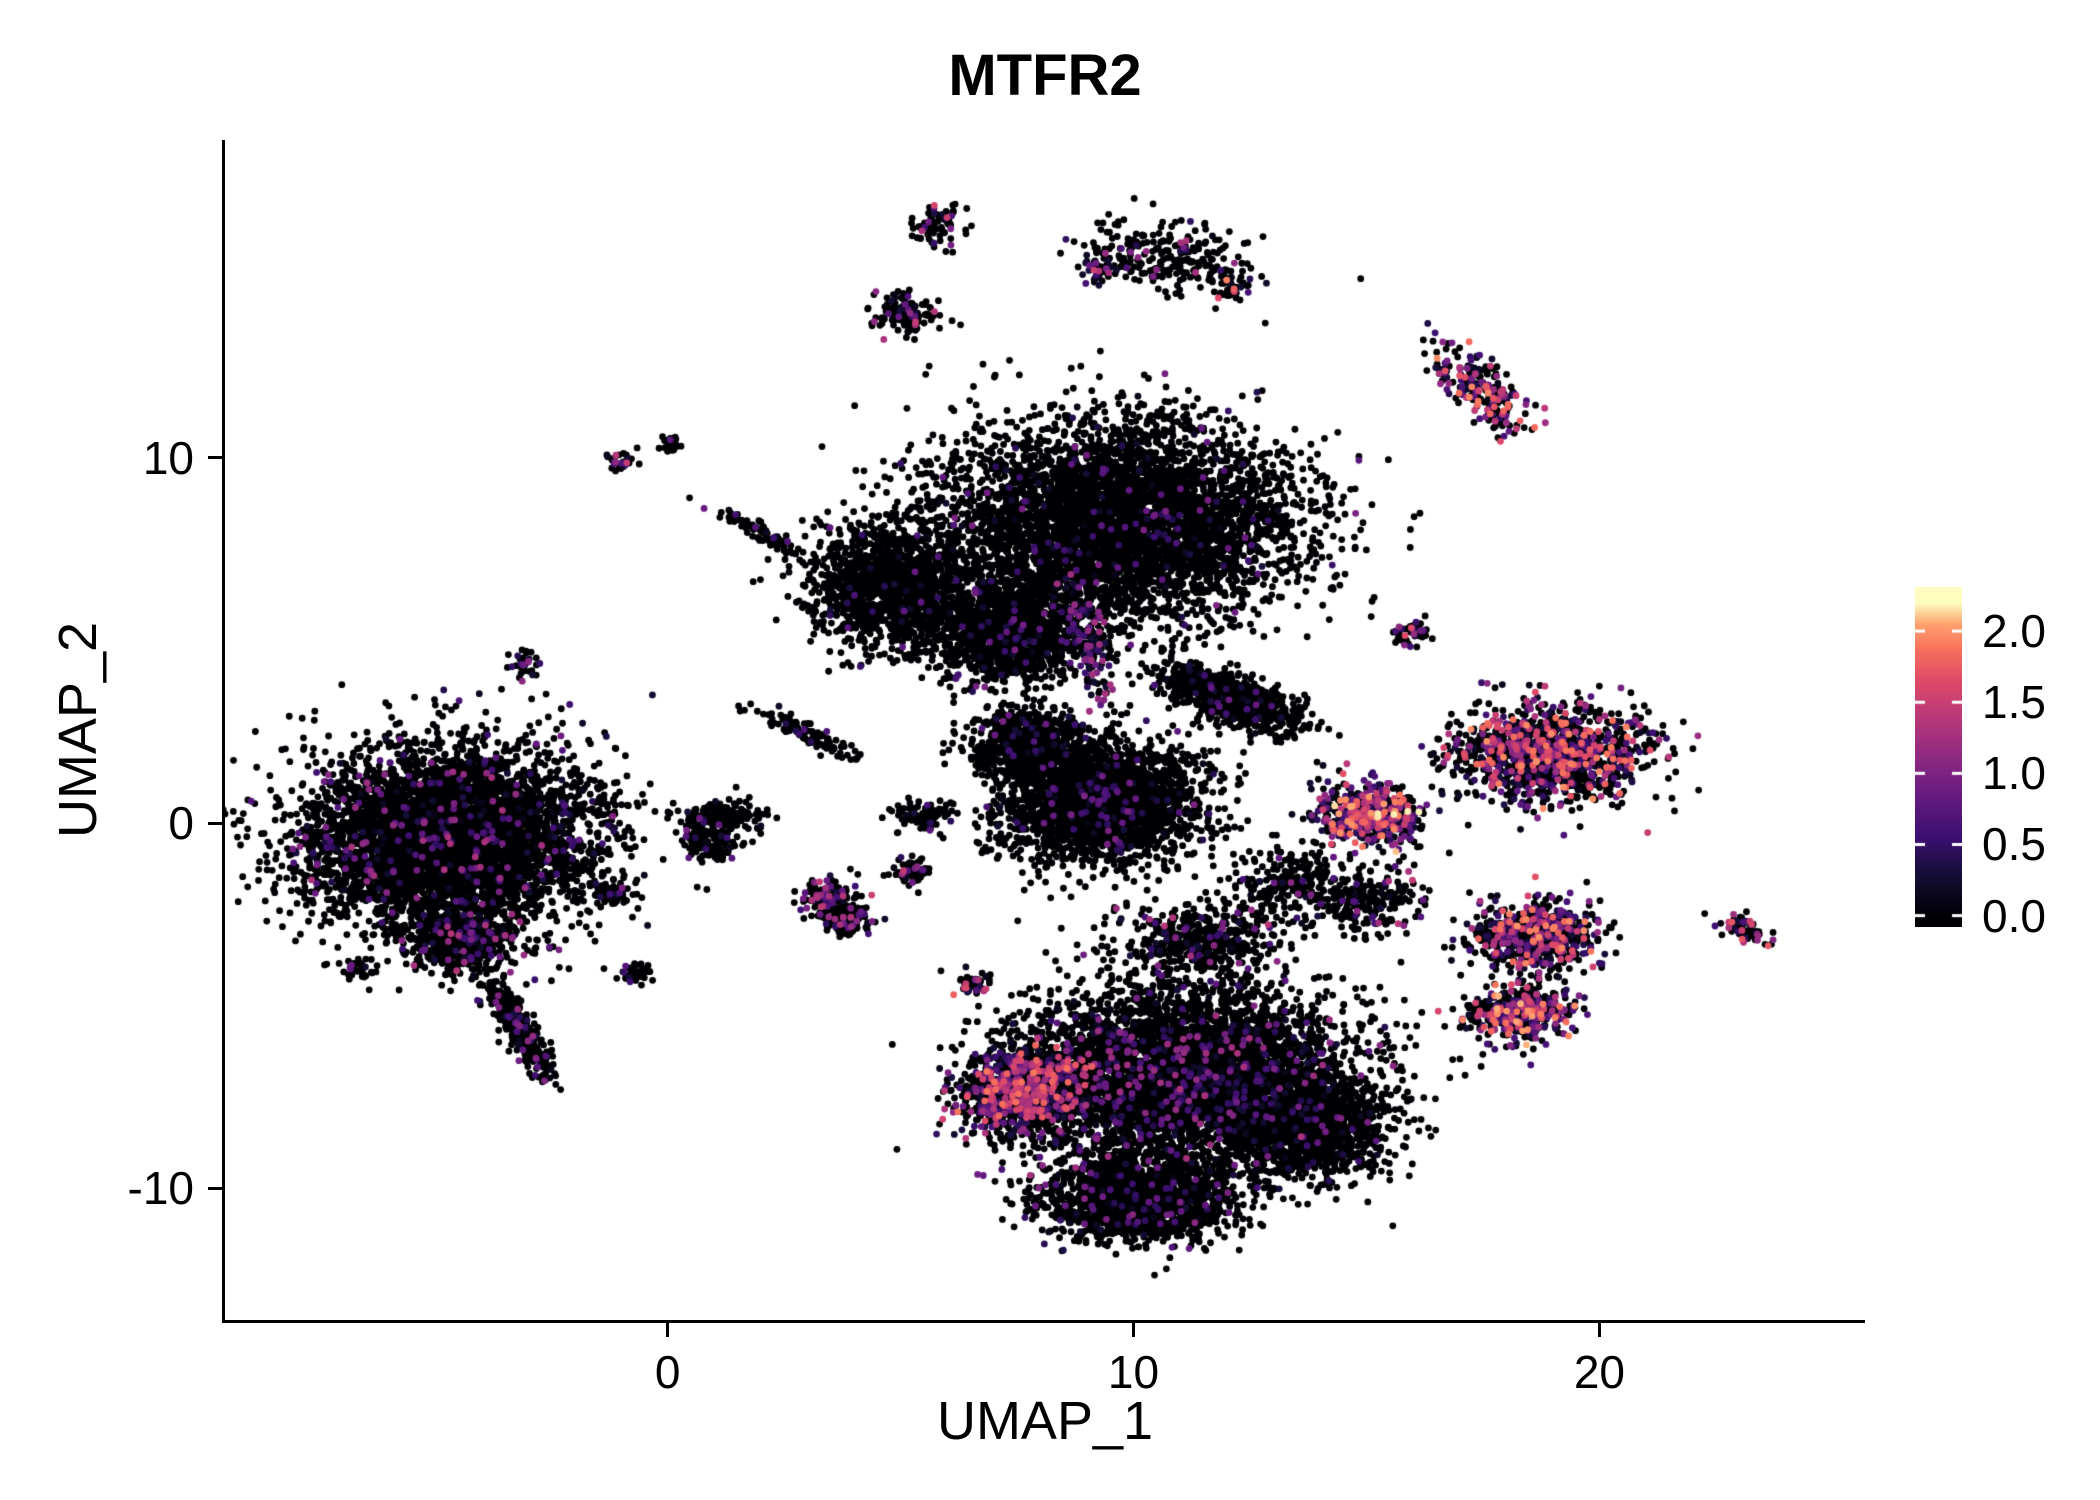  What do you see at coordinates (168, 457) in the screenshot?
I see `y-tick-label: 10` at bounding box center [168, 457].